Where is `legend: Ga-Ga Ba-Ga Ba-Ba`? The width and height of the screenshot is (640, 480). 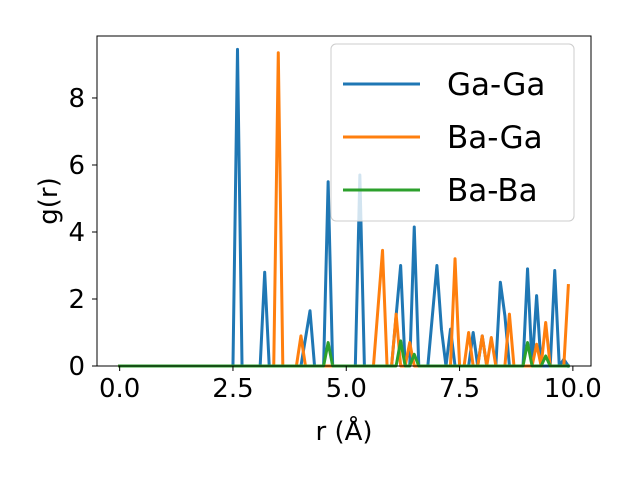 legend: Ga-Ga Ba-Ga Ba-Ba is located at coordinates (452, 132).